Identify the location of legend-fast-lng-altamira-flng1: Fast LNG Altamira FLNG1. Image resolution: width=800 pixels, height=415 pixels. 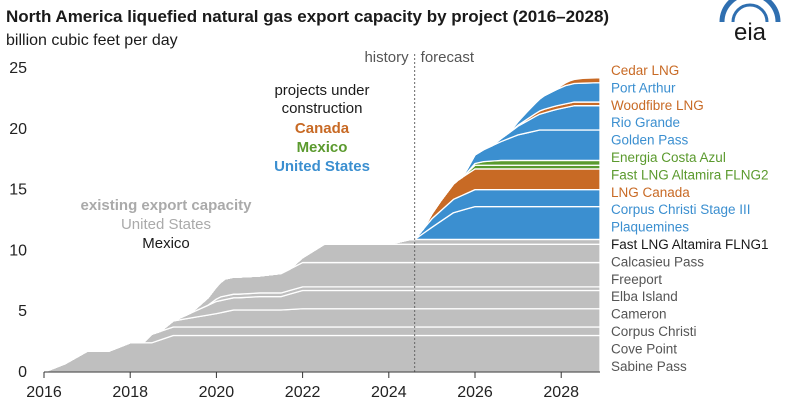
(690, 244).